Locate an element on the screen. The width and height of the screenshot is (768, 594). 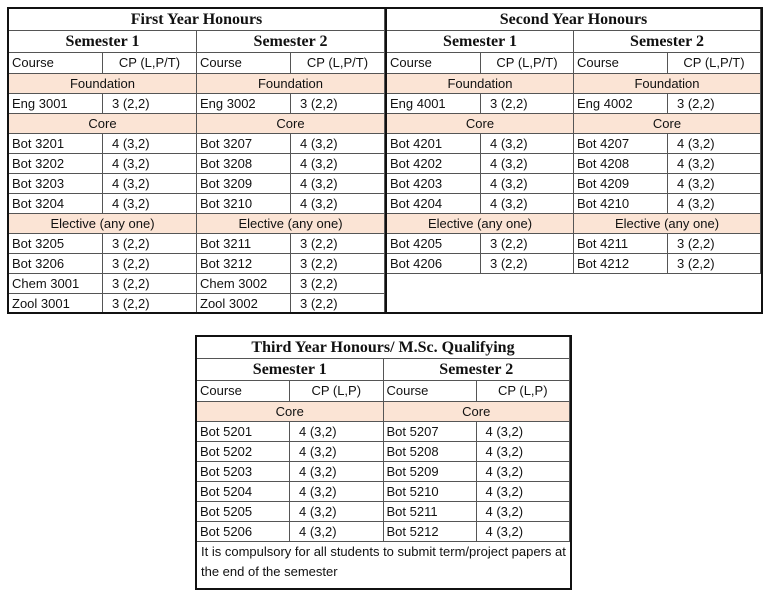
course-cell: Bot 4207 is located at coordinates (621, 144).